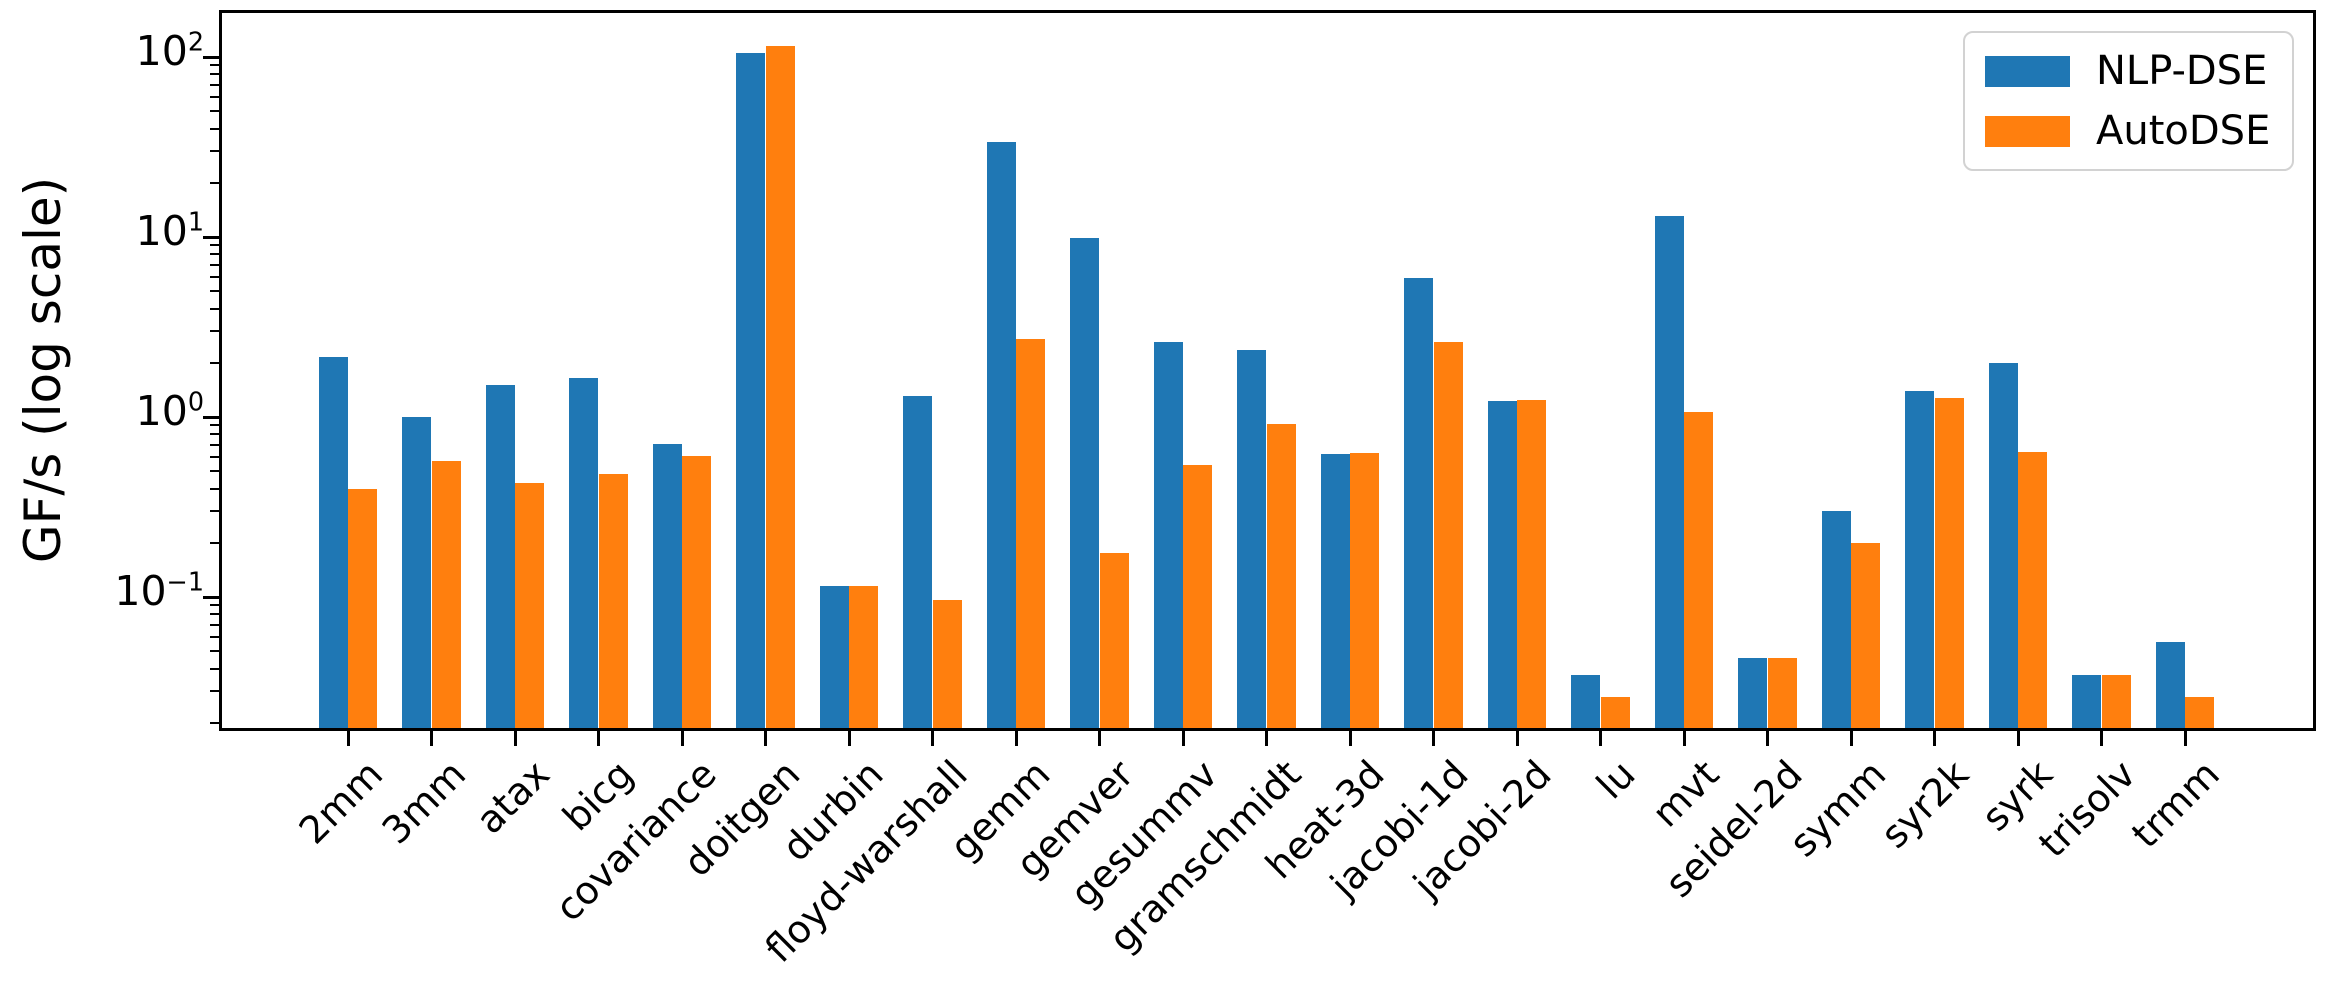 The width and height of the screenshot is (2335, 991). Describe the element at coordinates (918, 562) in the screenshot. I see `bar-nlp-dse-floyd-warshall` at that location.